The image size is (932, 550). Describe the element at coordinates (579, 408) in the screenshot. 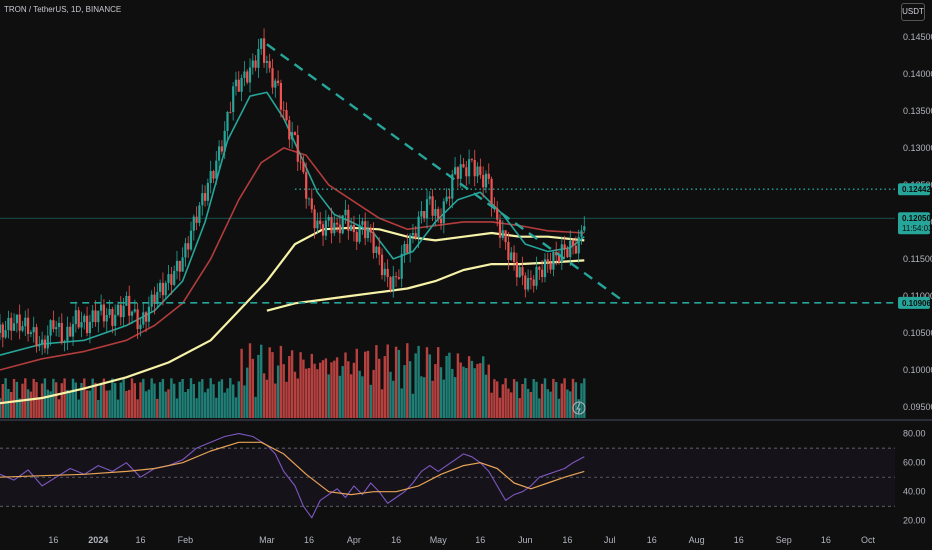

I see `lightning-icon` at that location.